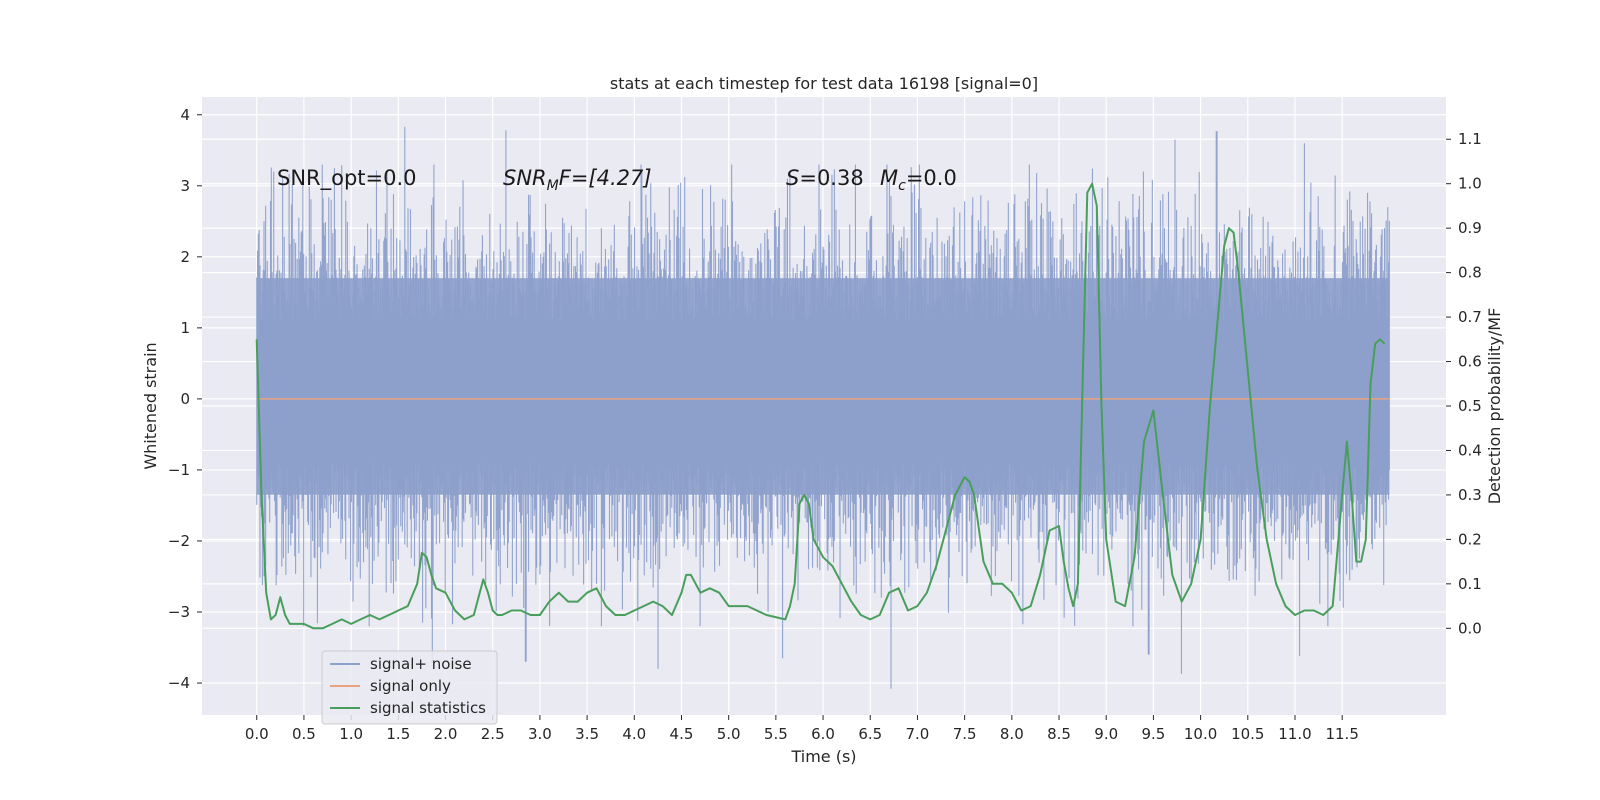 This screenshot has height=800, width=1600. I want to click on x-tick-label: 8.0, so click(1012, 734).